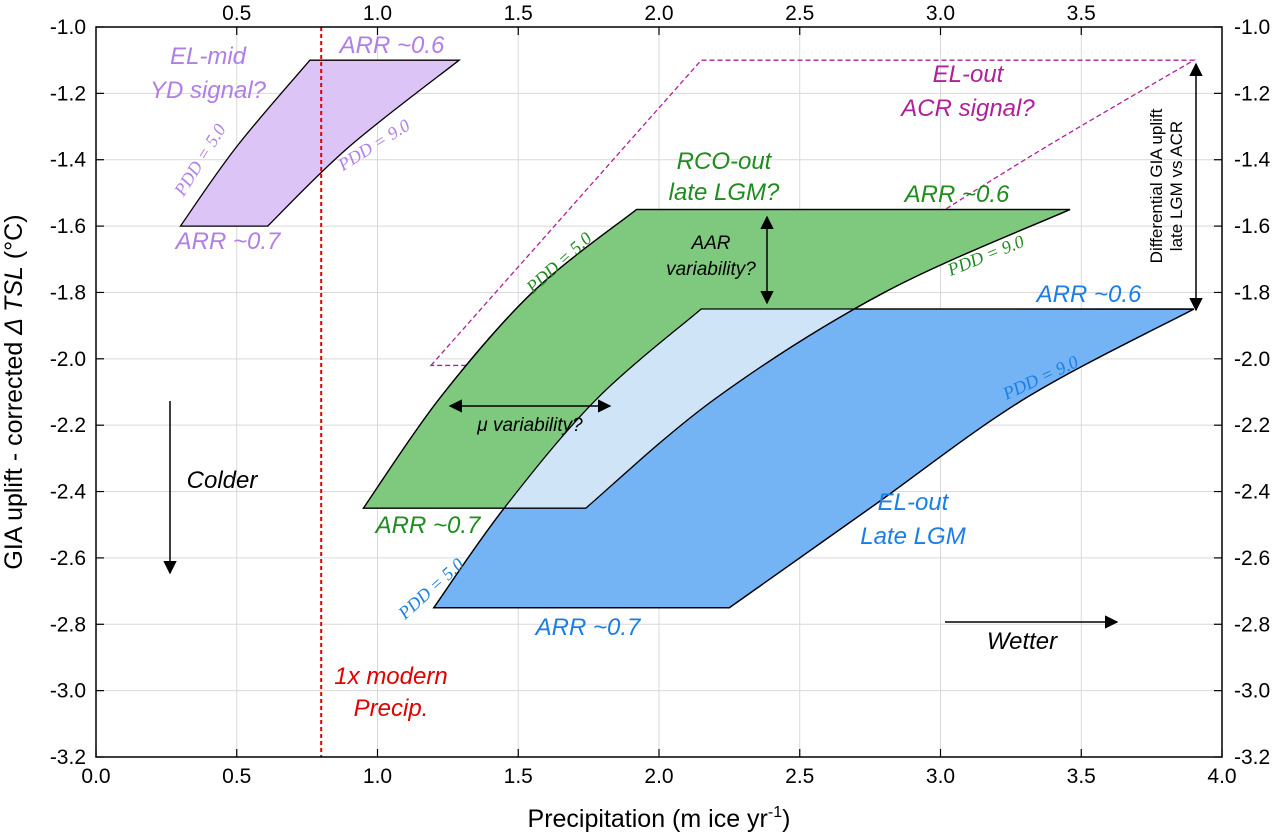 This screenshot has height=835, width=1280. Describe the element at coordinates (1252, 757) in the screenshot. I see `right-y-tick-label: -3.2` at that location.